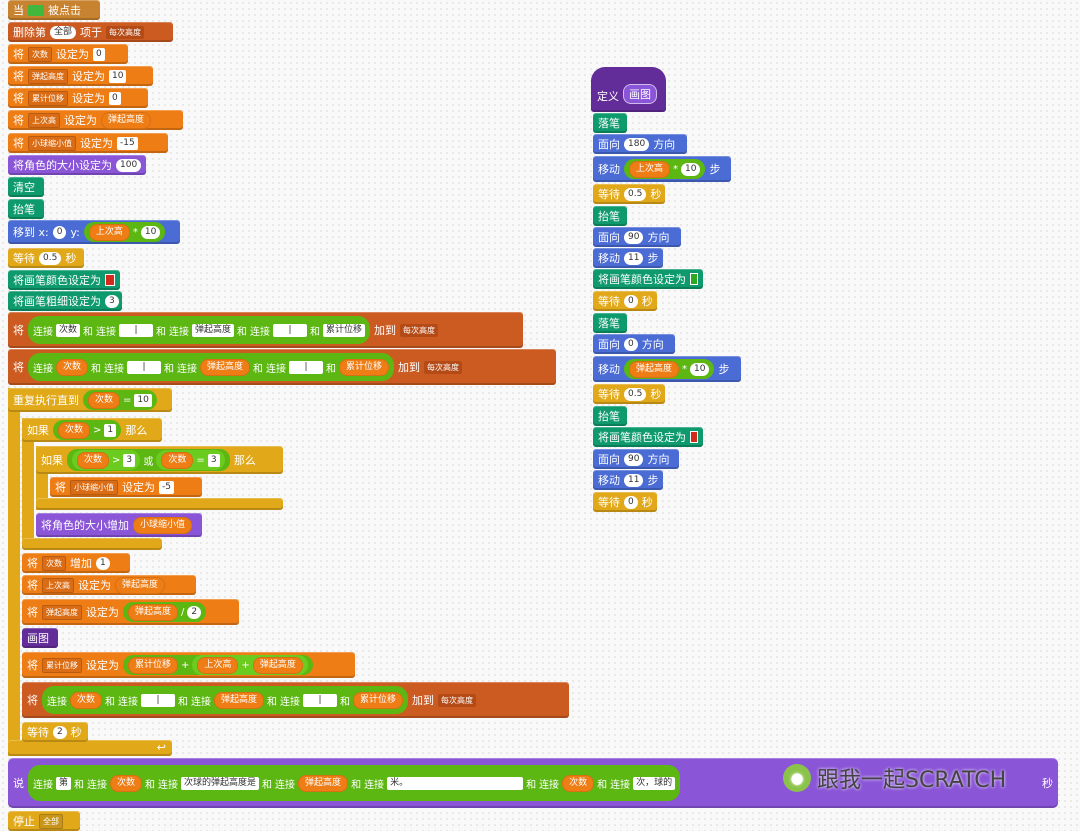  I want to click on wait-block: 等待 0 秒, so click(625, 502).